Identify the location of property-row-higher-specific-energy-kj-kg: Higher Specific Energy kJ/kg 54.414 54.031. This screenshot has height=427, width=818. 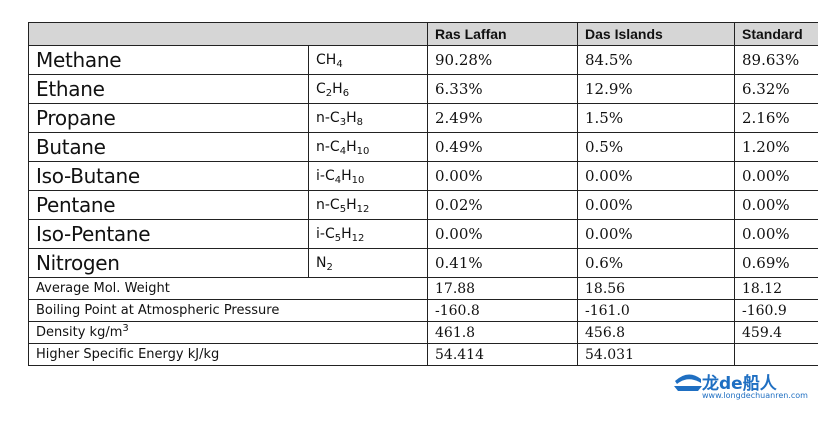
(423, 354).